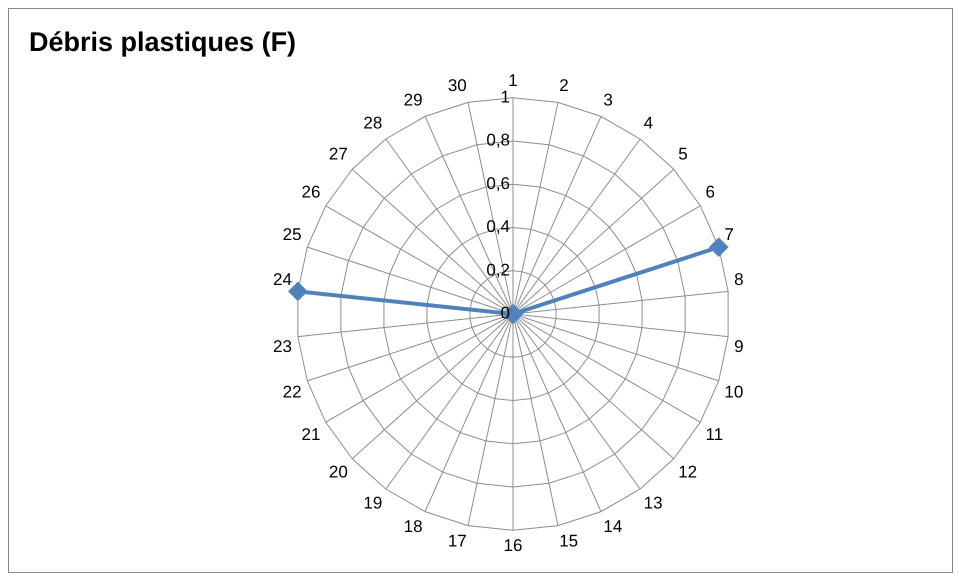 The width and height of the screenshot is (959, 579). What do you see at coordinates (311, 434) in the screenshot?
I see `spoke-label: 21` at bounding box center [311, 434].